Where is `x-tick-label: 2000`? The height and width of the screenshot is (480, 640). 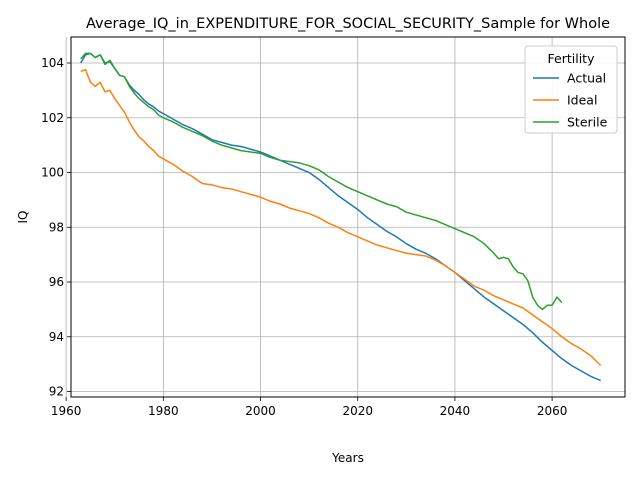
x-tick-label: 2000 is located at coordinates (260, 411).